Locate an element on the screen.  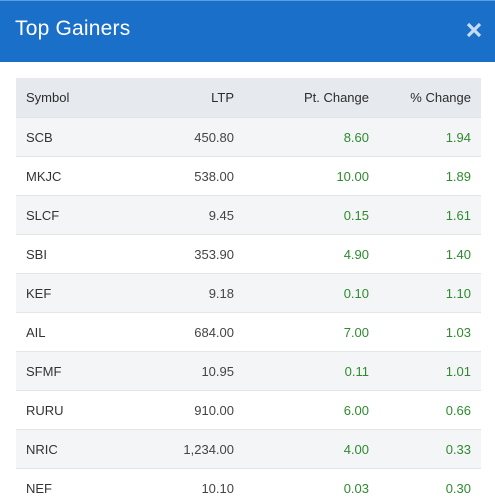
modal-header: Top Gainers is located at coordinates (247, 31).